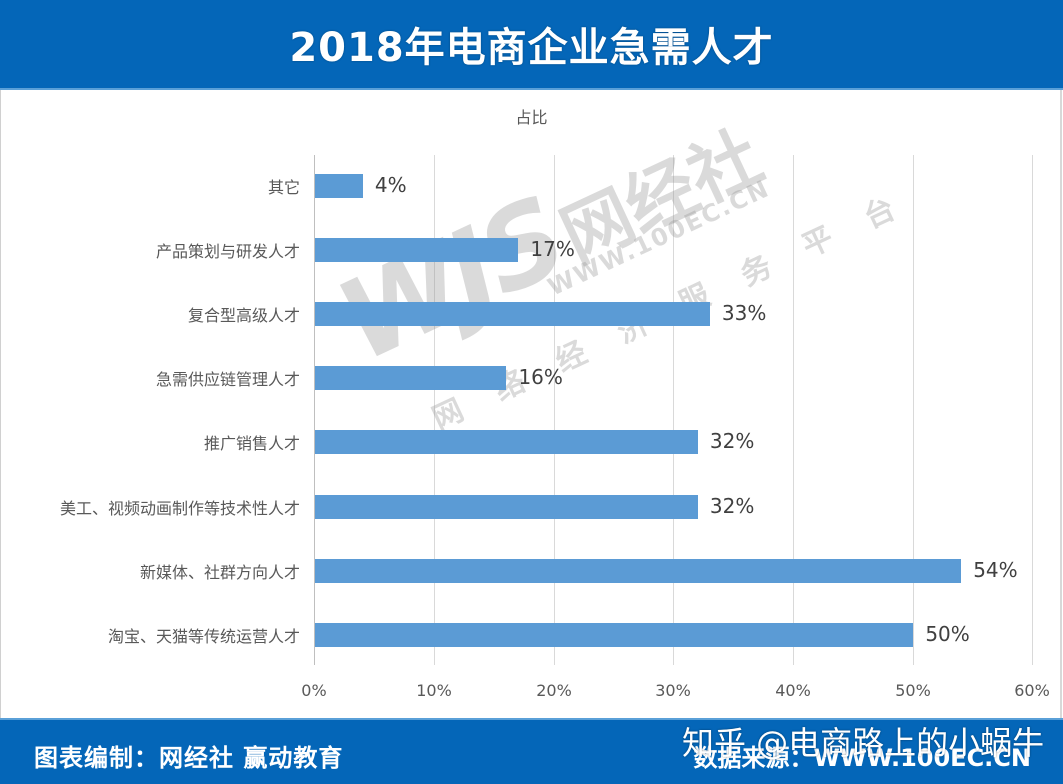 Image resolution: width=1063 pixels, height=784 pixels. I want to click on category-label: 新媒体、社群方向人才, so click(219, 572).